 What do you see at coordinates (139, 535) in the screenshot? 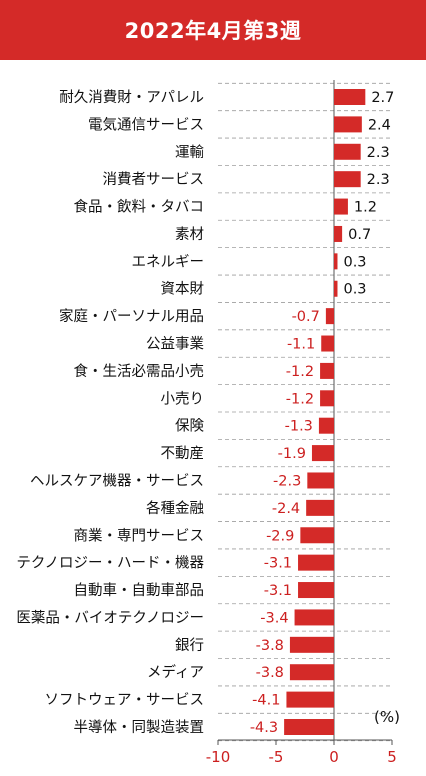
I see `category-label: 商業・専門サービス` at bounding box center [139, 535].